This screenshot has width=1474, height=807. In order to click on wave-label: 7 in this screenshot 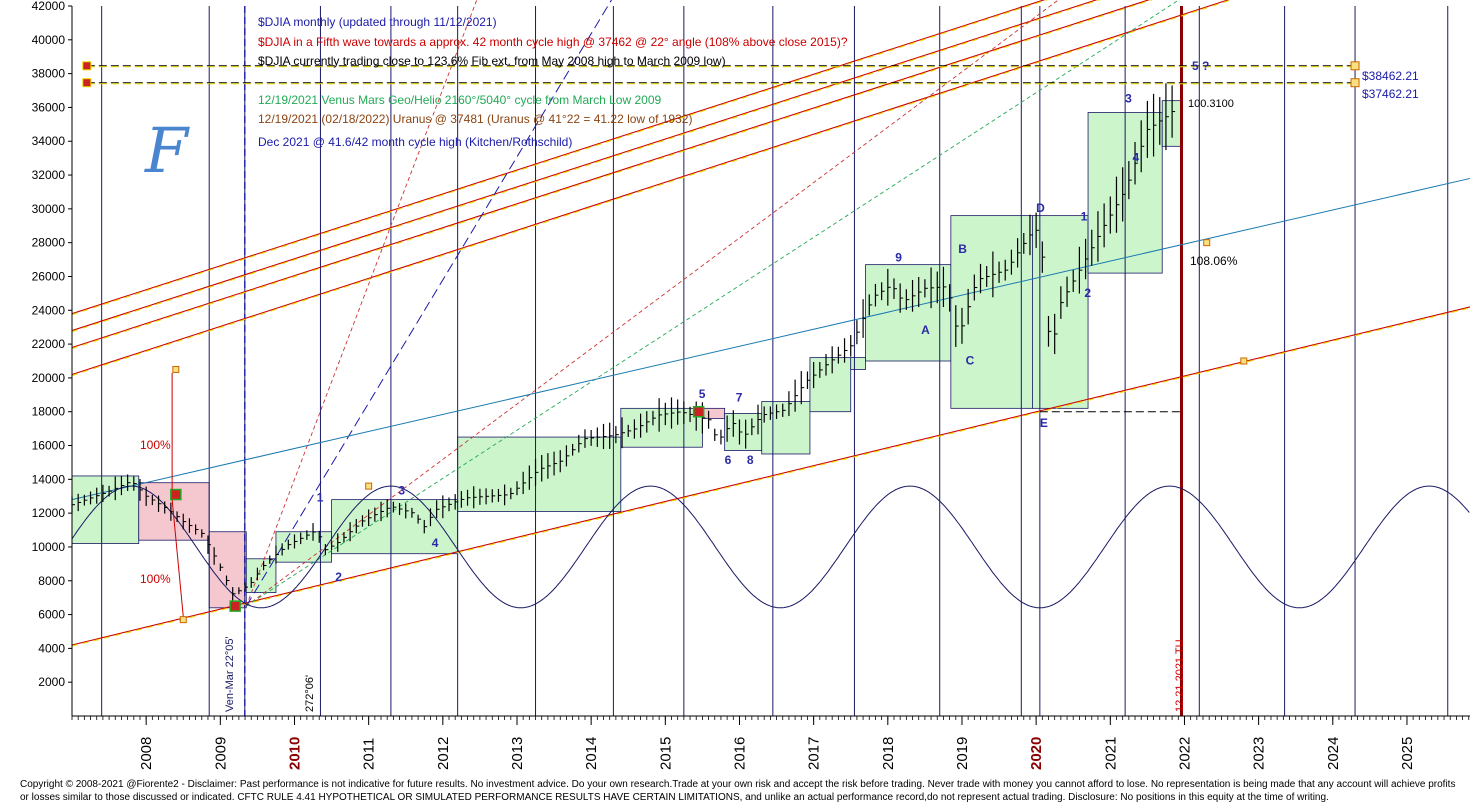, I will do `click(739, 398)`.